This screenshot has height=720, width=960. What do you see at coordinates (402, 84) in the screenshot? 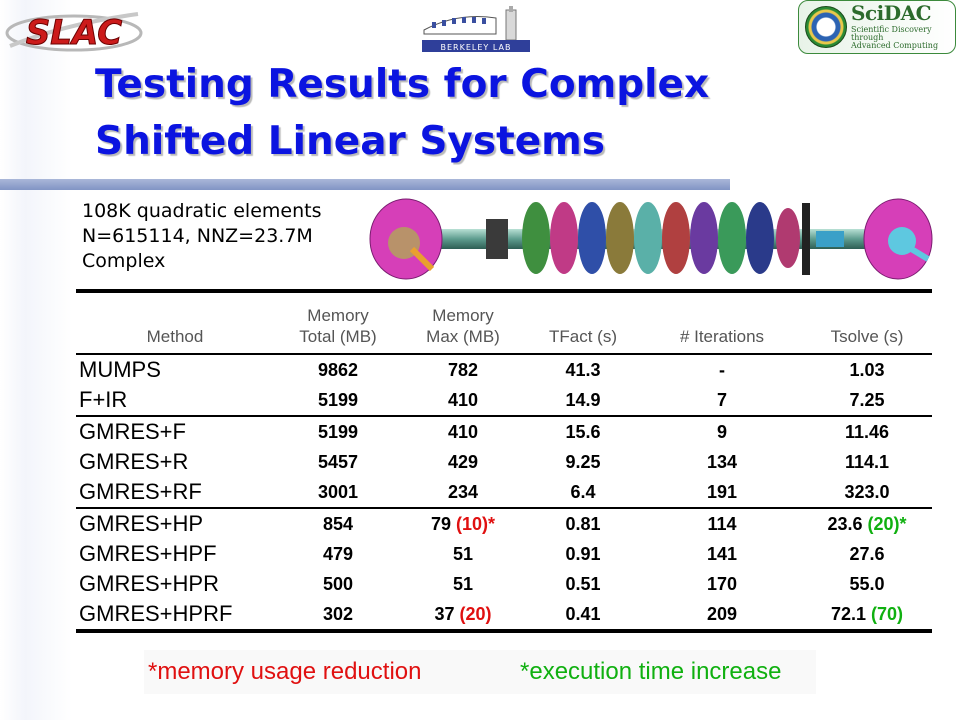
I see `slide-title-line-1: Testing Results for Complex` at bounding box center [402, 84].